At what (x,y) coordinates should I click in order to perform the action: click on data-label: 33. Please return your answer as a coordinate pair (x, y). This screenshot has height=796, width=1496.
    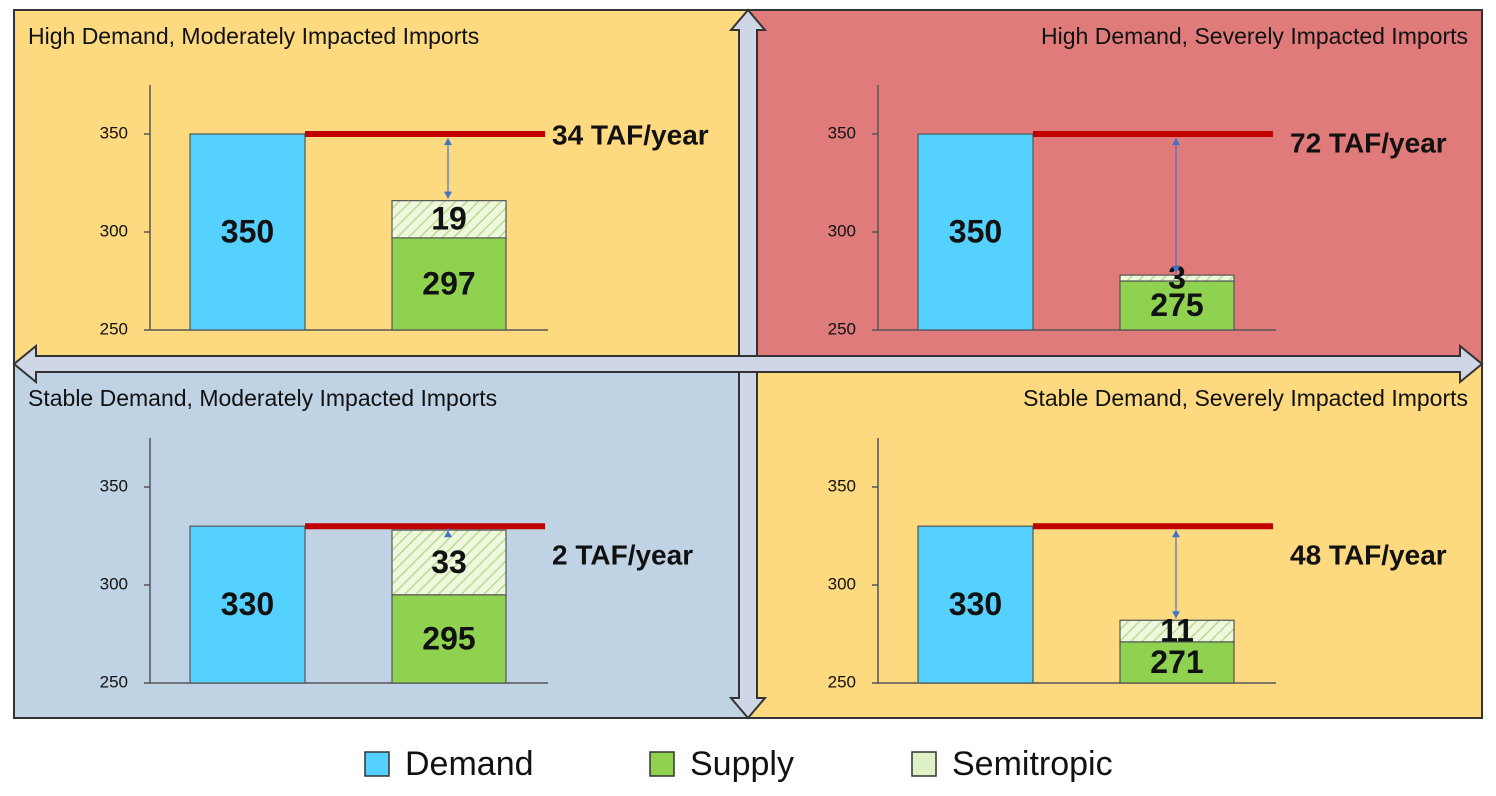
    Looking at the image, I should click on (449, 562).